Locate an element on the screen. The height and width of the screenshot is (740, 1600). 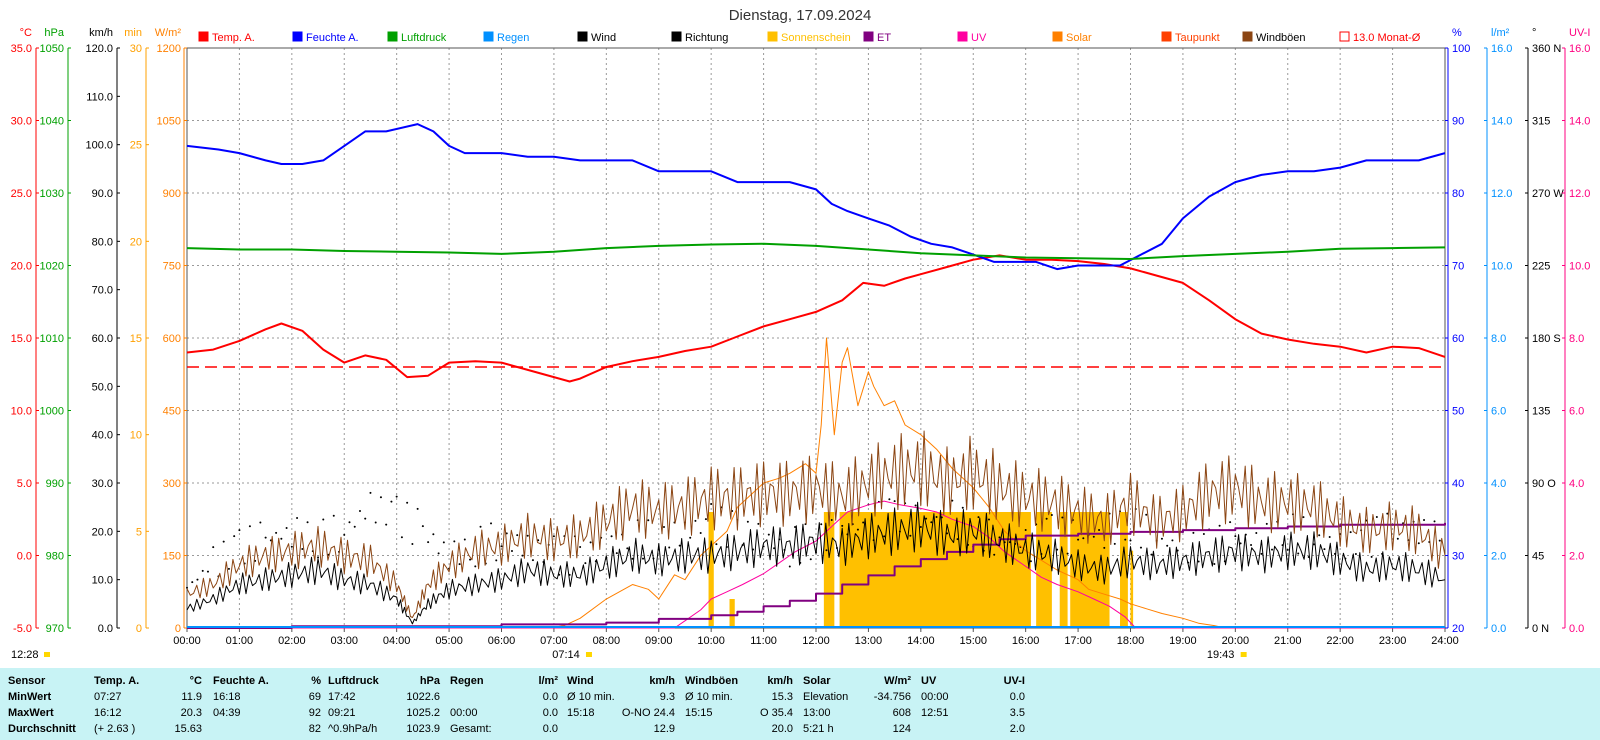
stats-time: (+ 2.63 ) is located at coordinates (115, 729).